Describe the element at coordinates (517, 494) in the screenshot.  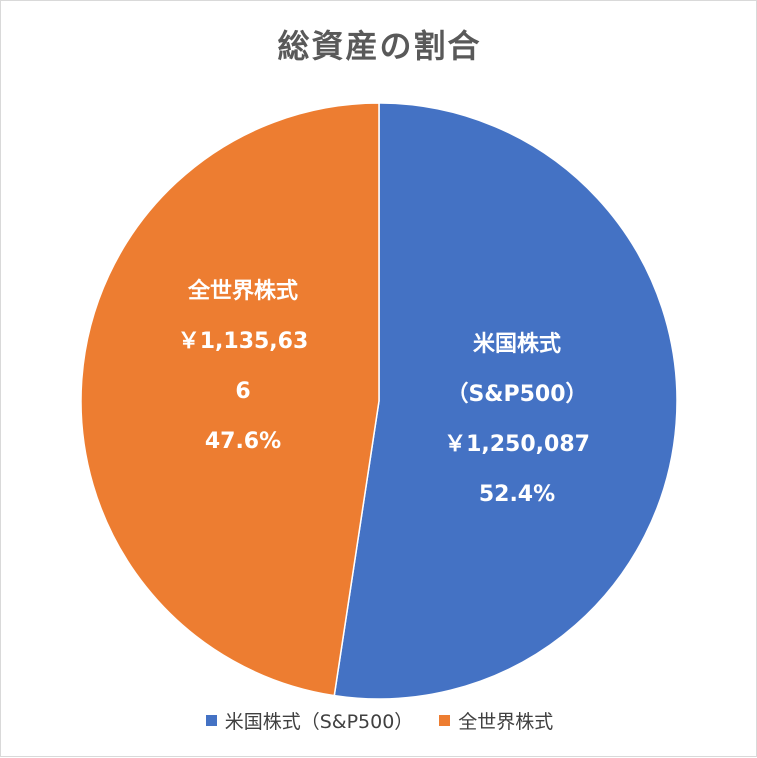
I see `slice-label-us-stocks-line: 52.4%` at that location.